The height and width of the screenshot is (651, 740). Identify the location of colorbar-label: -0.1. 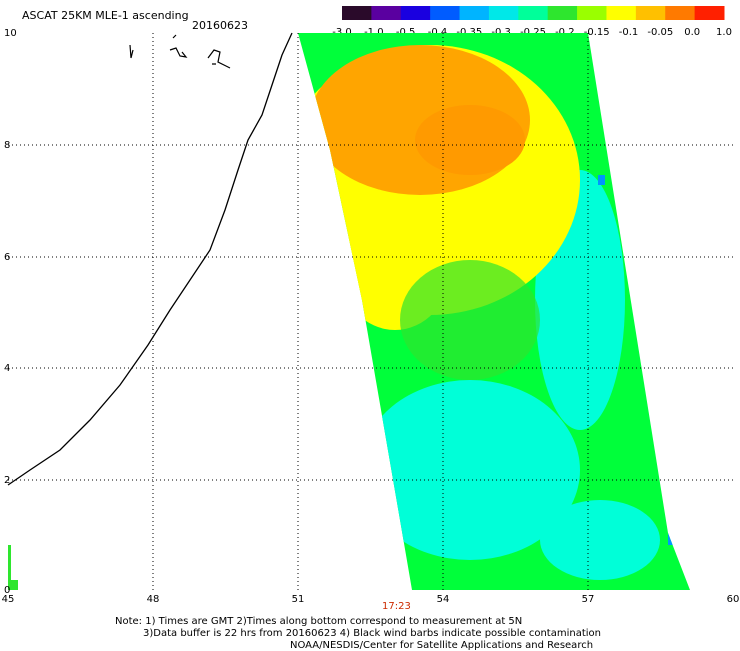
(629, 32).